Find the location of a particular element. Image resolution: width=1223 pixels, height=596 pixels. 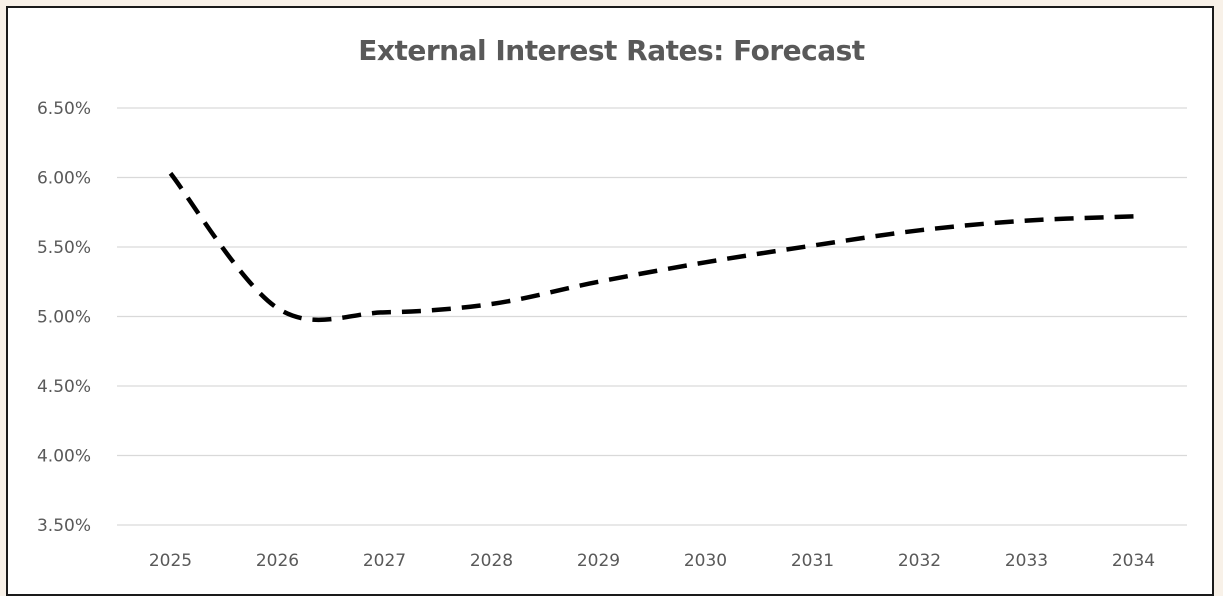

x-tick-label: 2032 is located at coordinates (919, 561).